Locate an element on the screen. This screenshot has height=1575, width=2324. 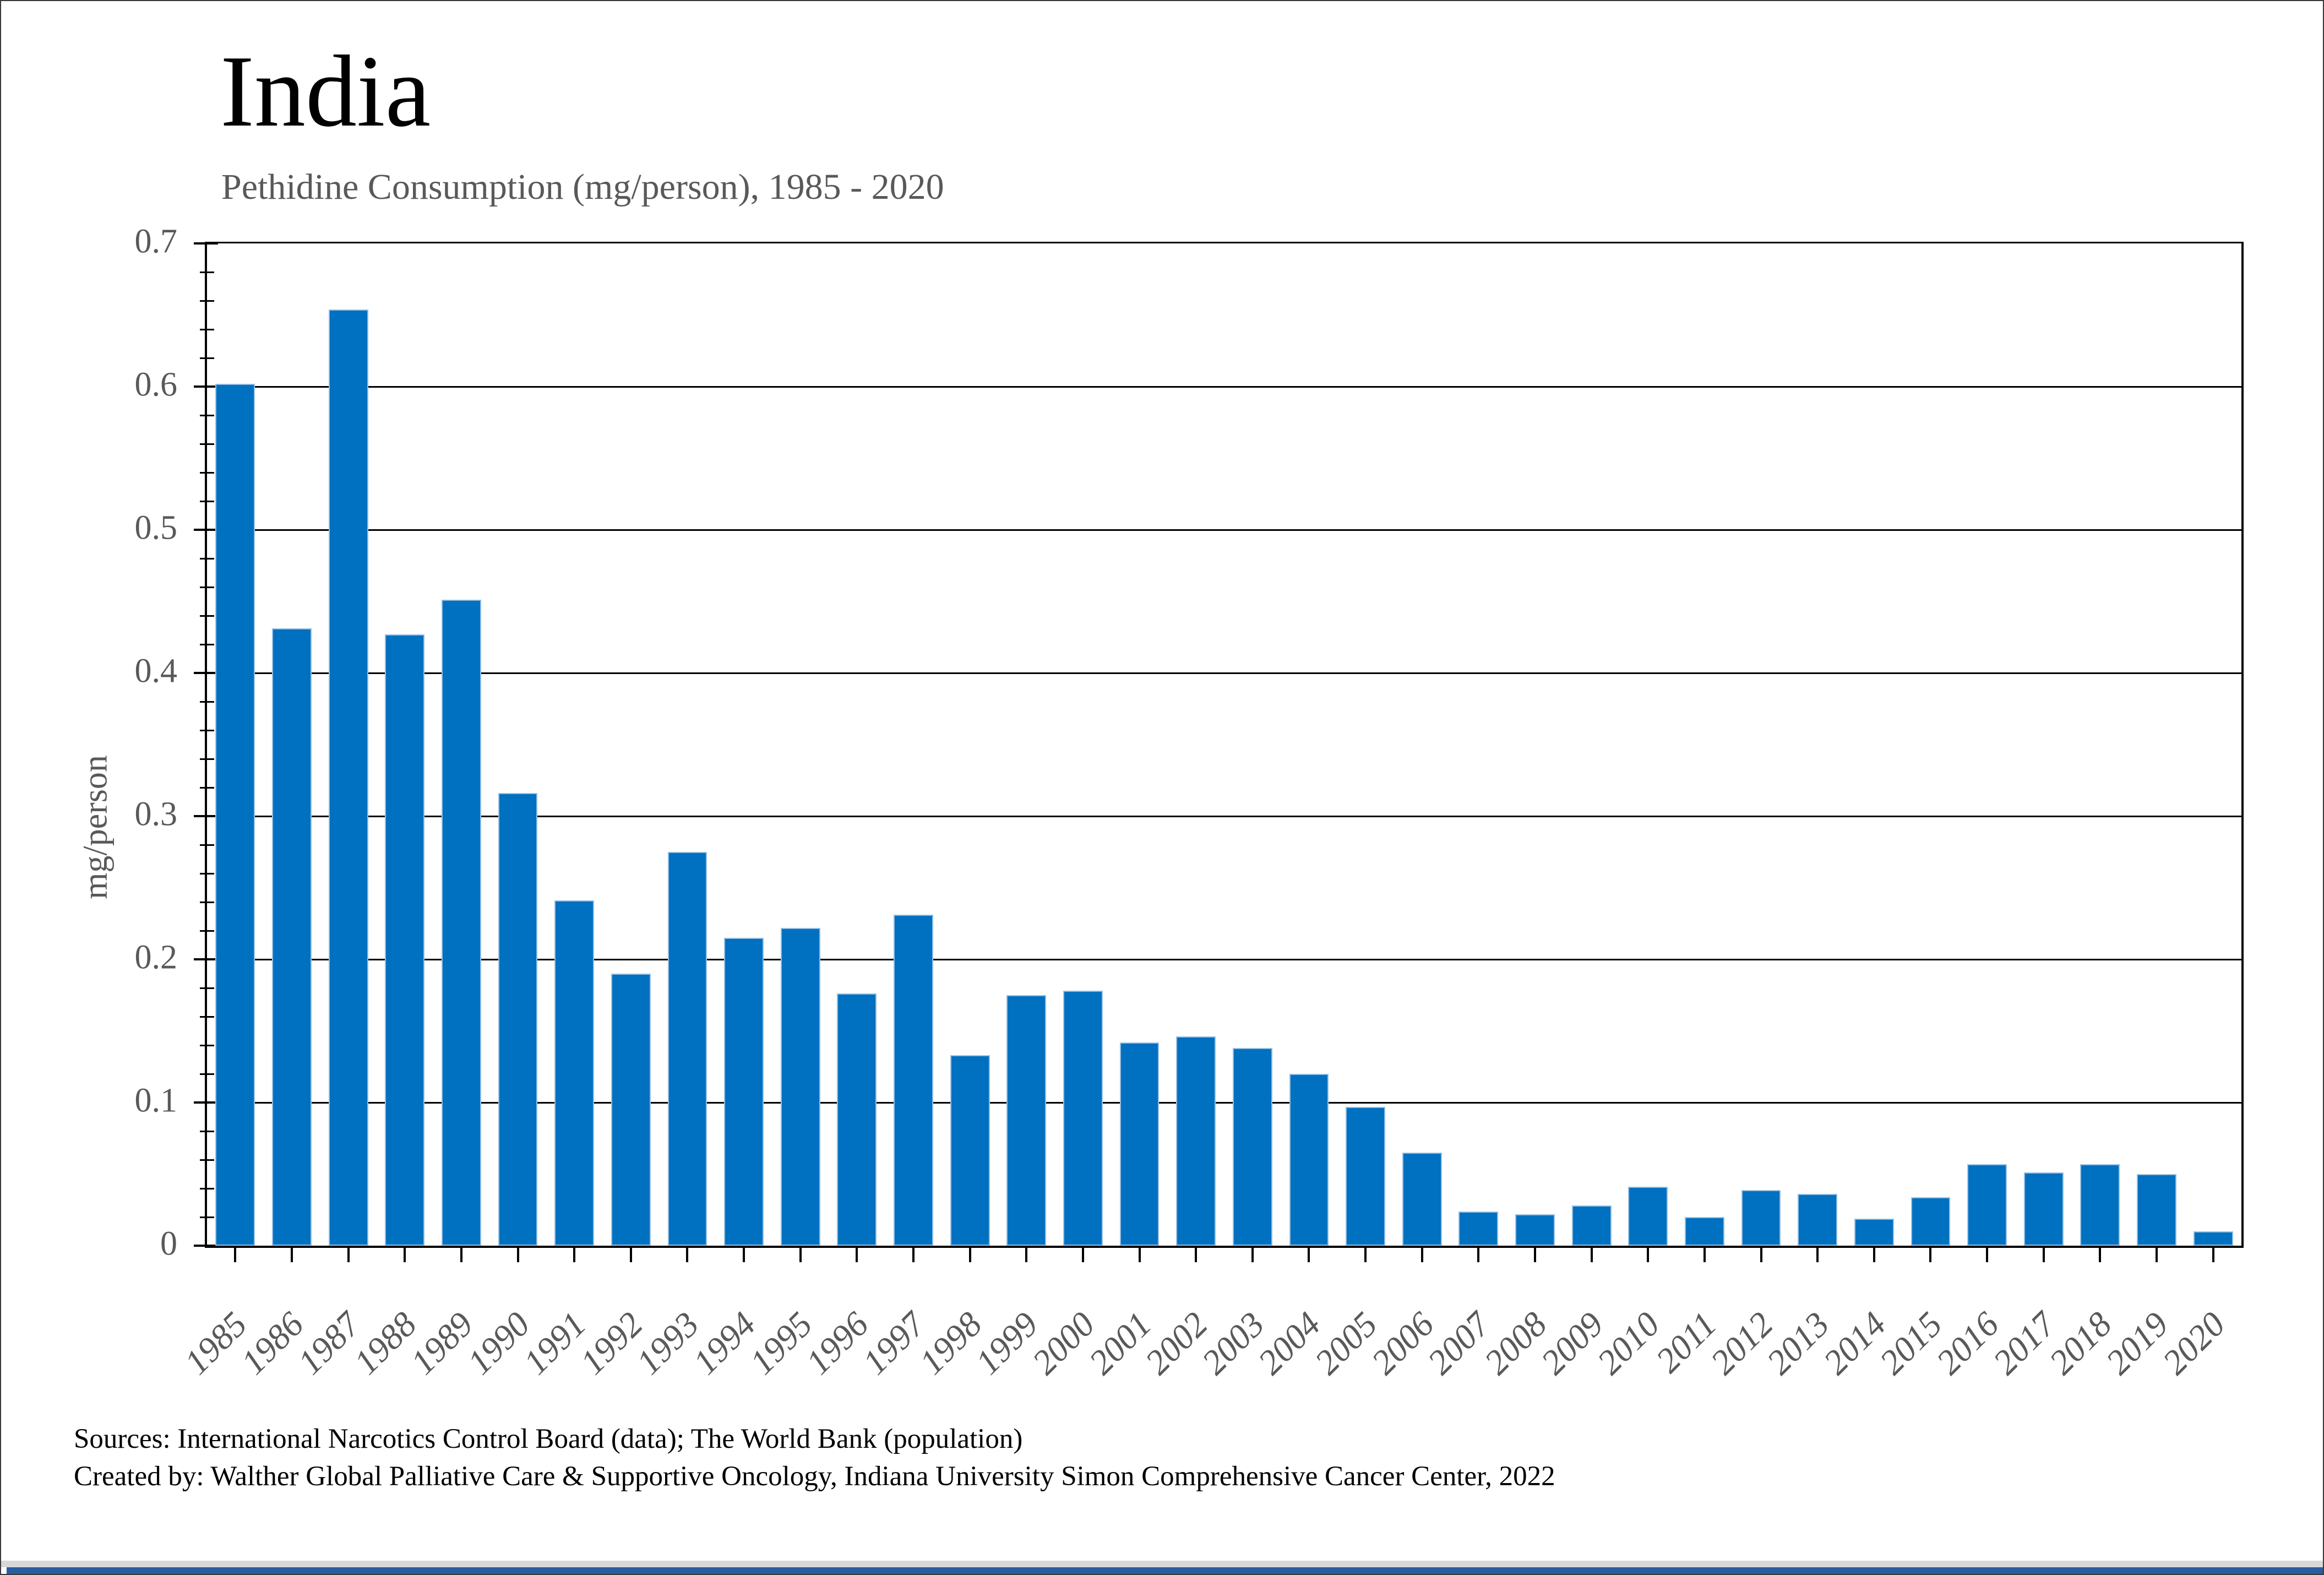
bar-1991 is located at coordinates (574, 1073).